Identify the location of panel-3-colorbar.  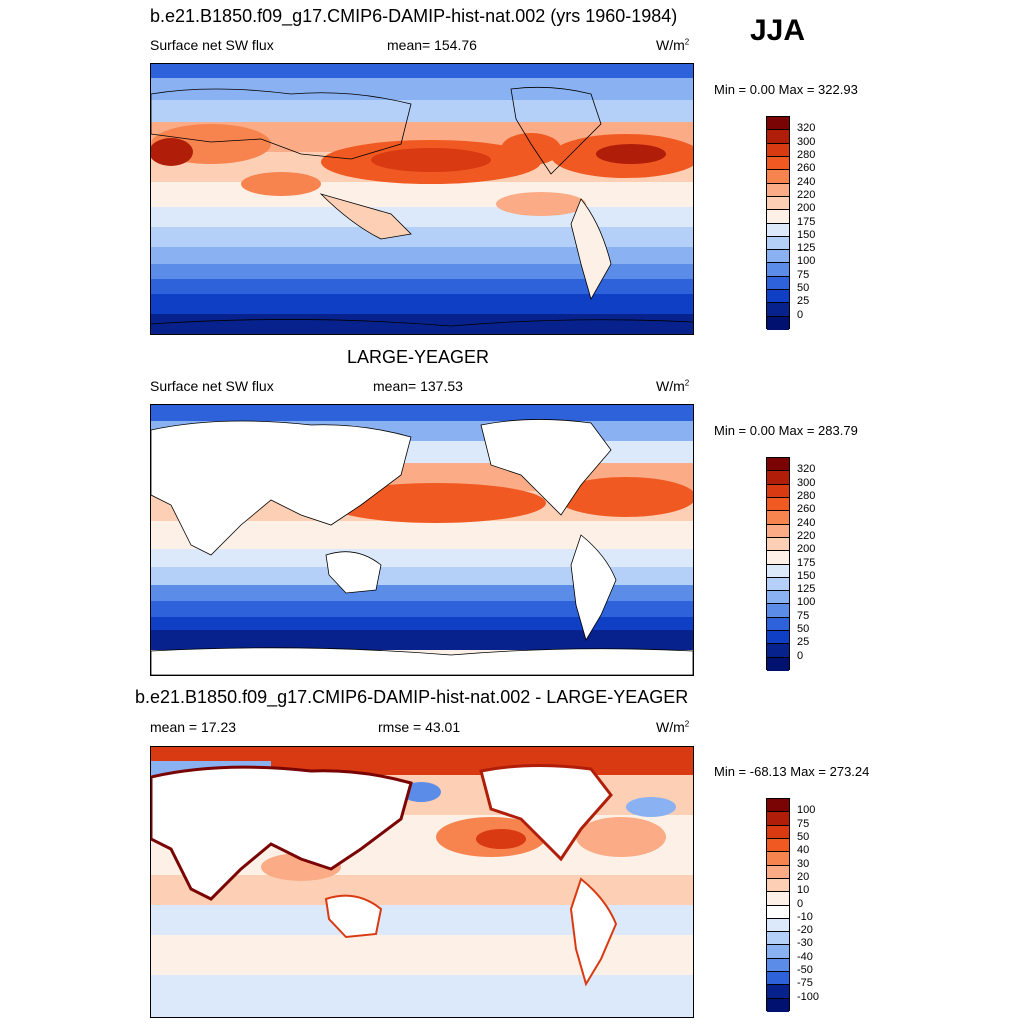
(778, 905).